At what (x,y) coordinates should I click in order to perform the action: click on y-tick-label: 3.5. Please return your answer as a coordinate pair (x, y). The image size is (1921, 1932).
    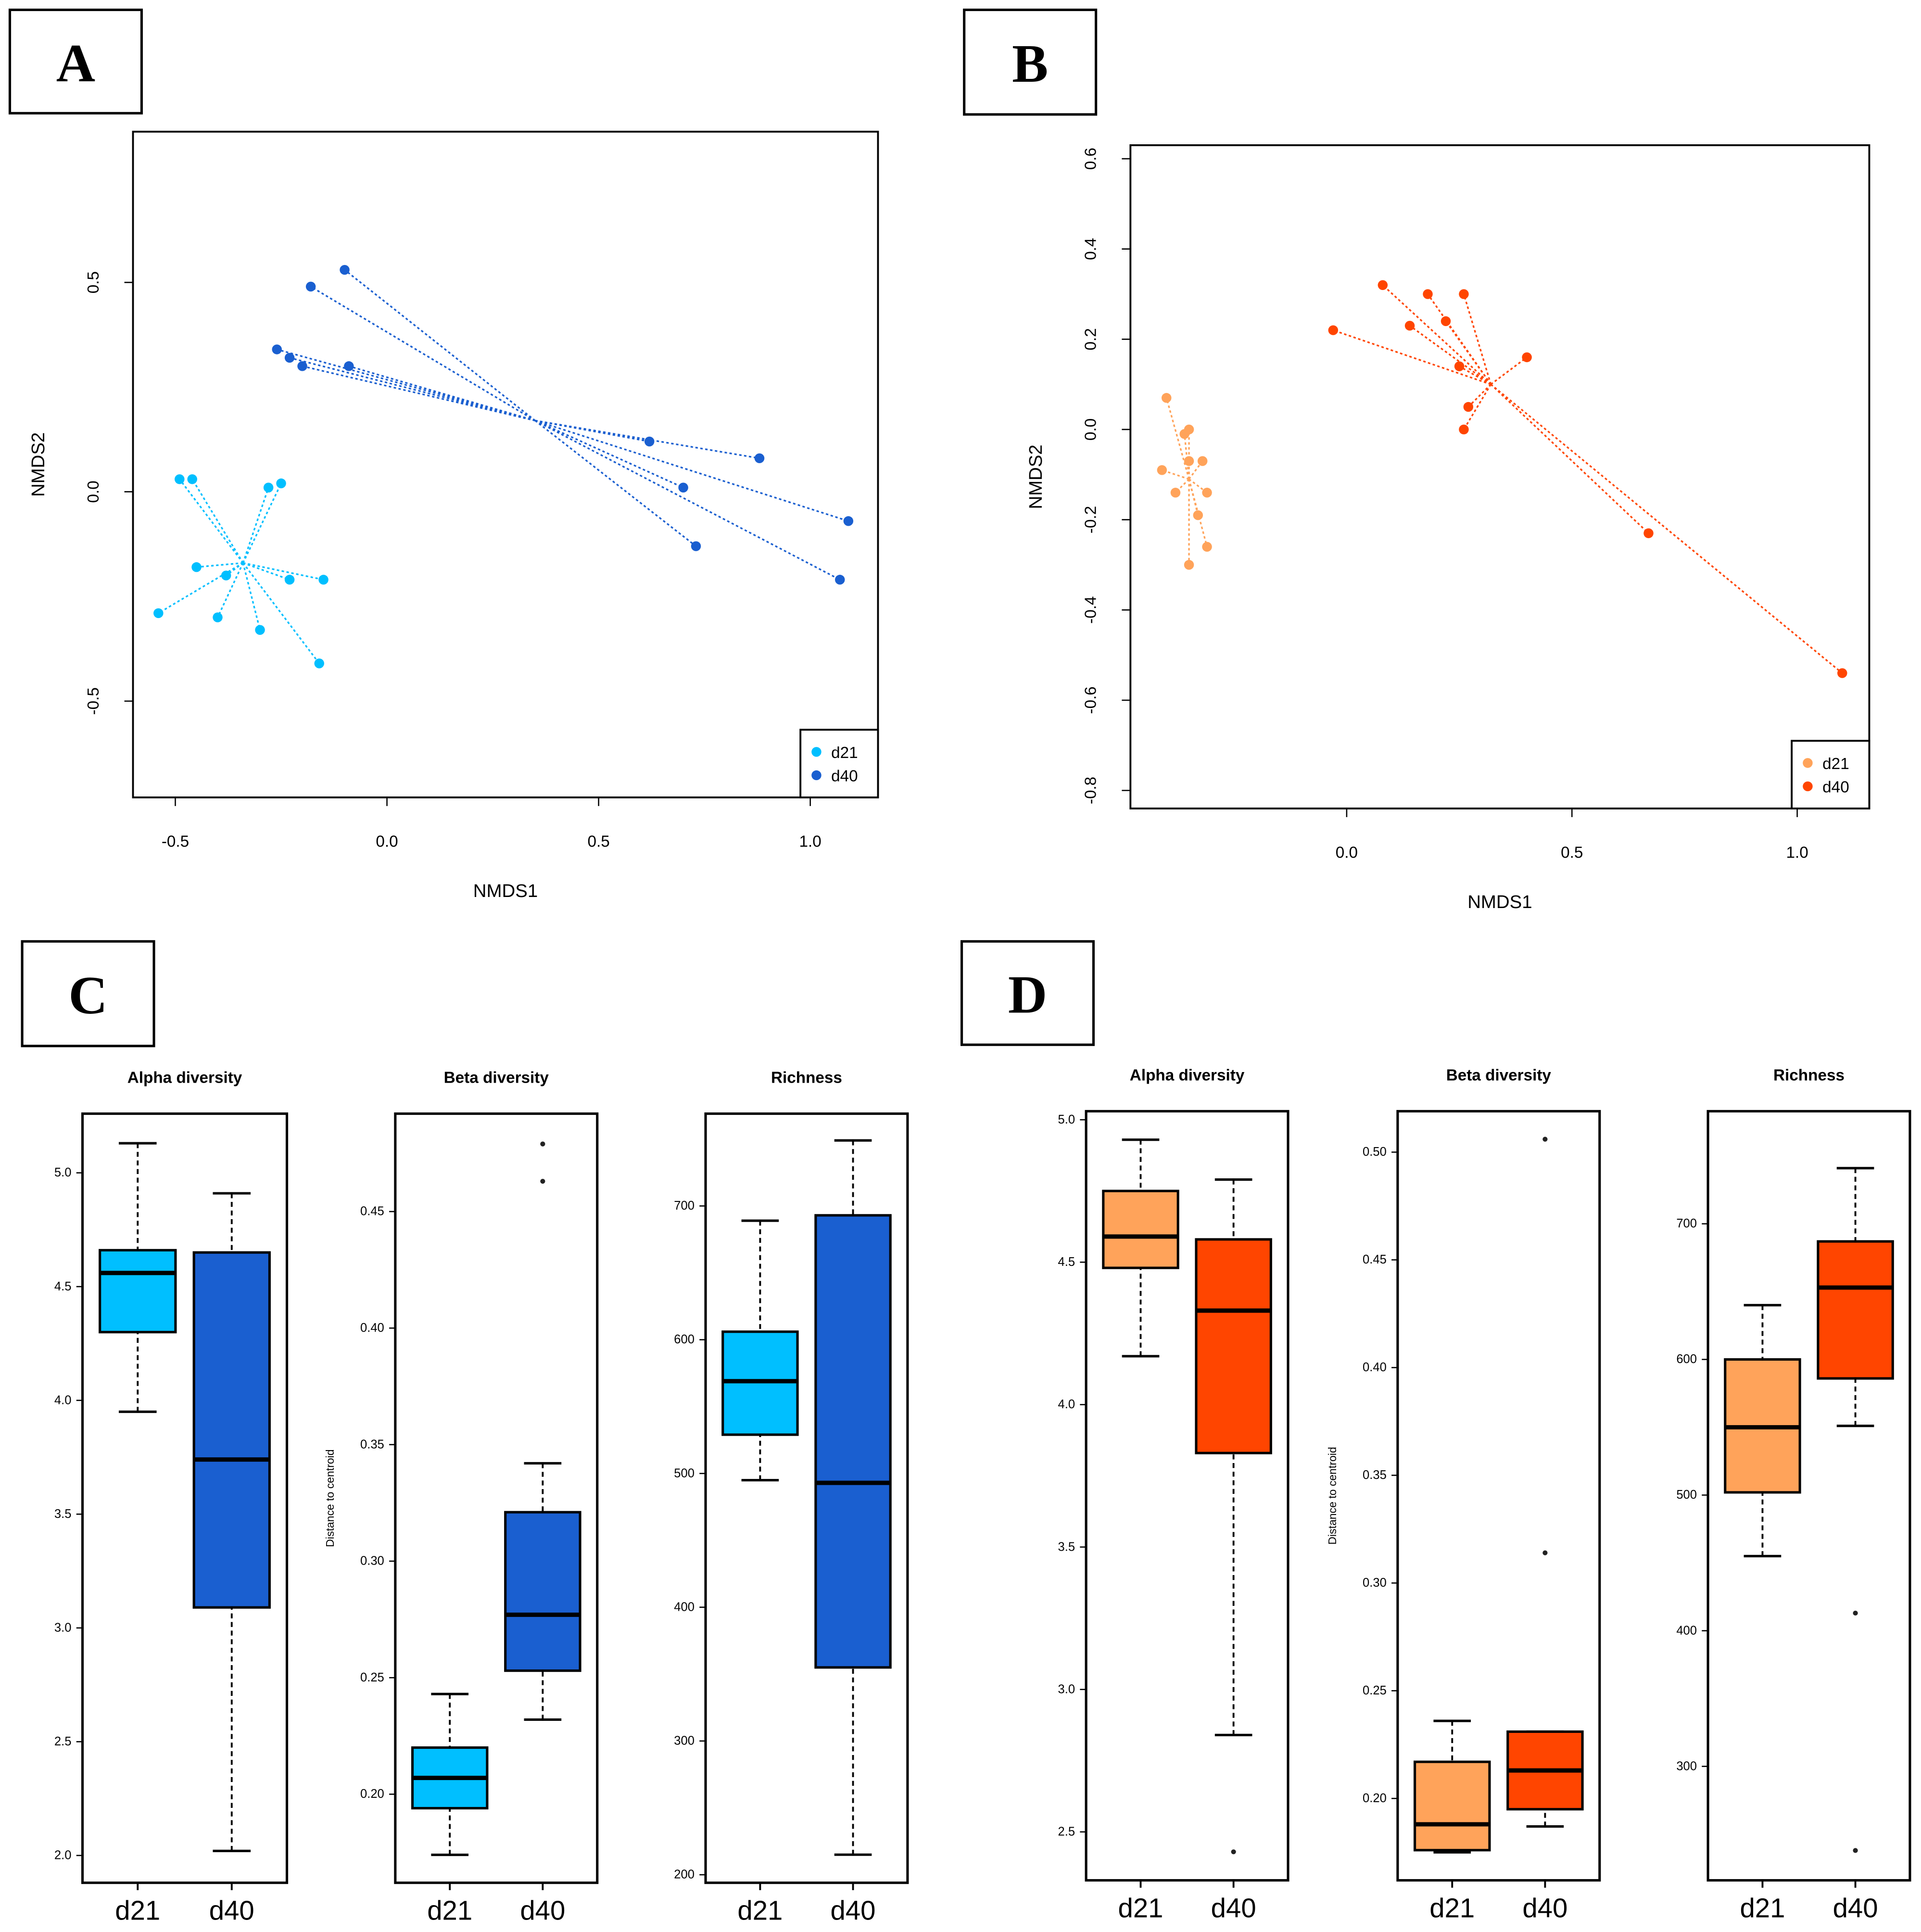
    Looking at the image, I should click on (63, 1514).